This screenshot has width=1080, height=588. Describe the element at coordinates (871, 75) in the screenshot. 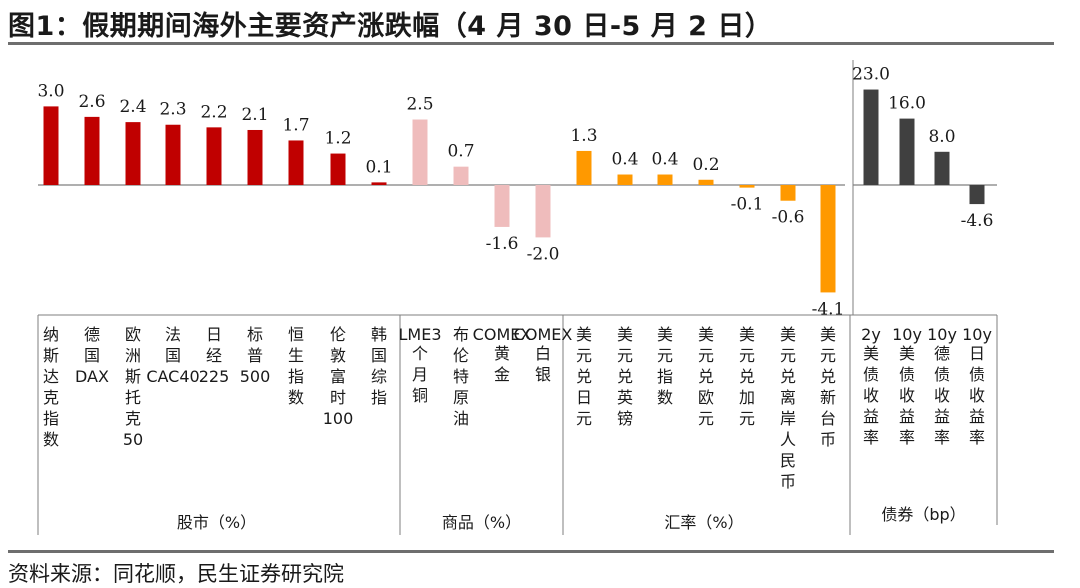

I see `data-label: 23.0` at that location.